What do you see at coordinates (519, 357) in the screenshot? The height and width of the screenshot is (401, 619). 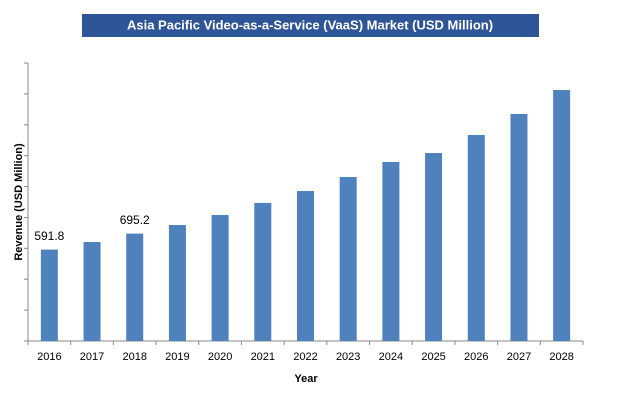 I see `x-tick-label: 2027` at bounding box center [519, 357].